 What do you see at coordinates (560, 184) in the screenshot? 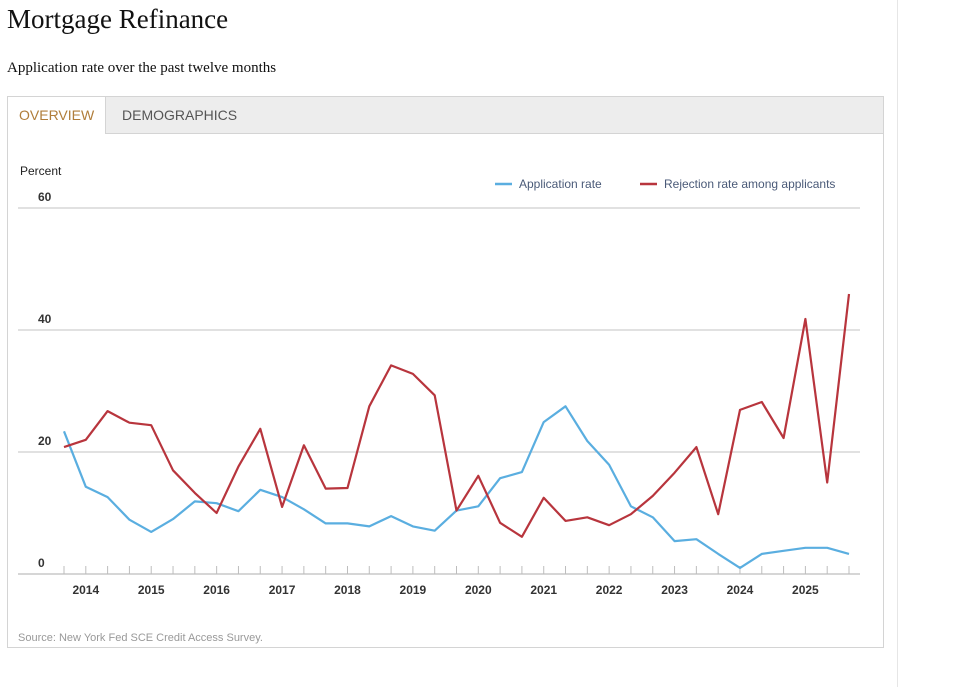
I see `legend-label: Application rate` at bounding box center [560, 184].